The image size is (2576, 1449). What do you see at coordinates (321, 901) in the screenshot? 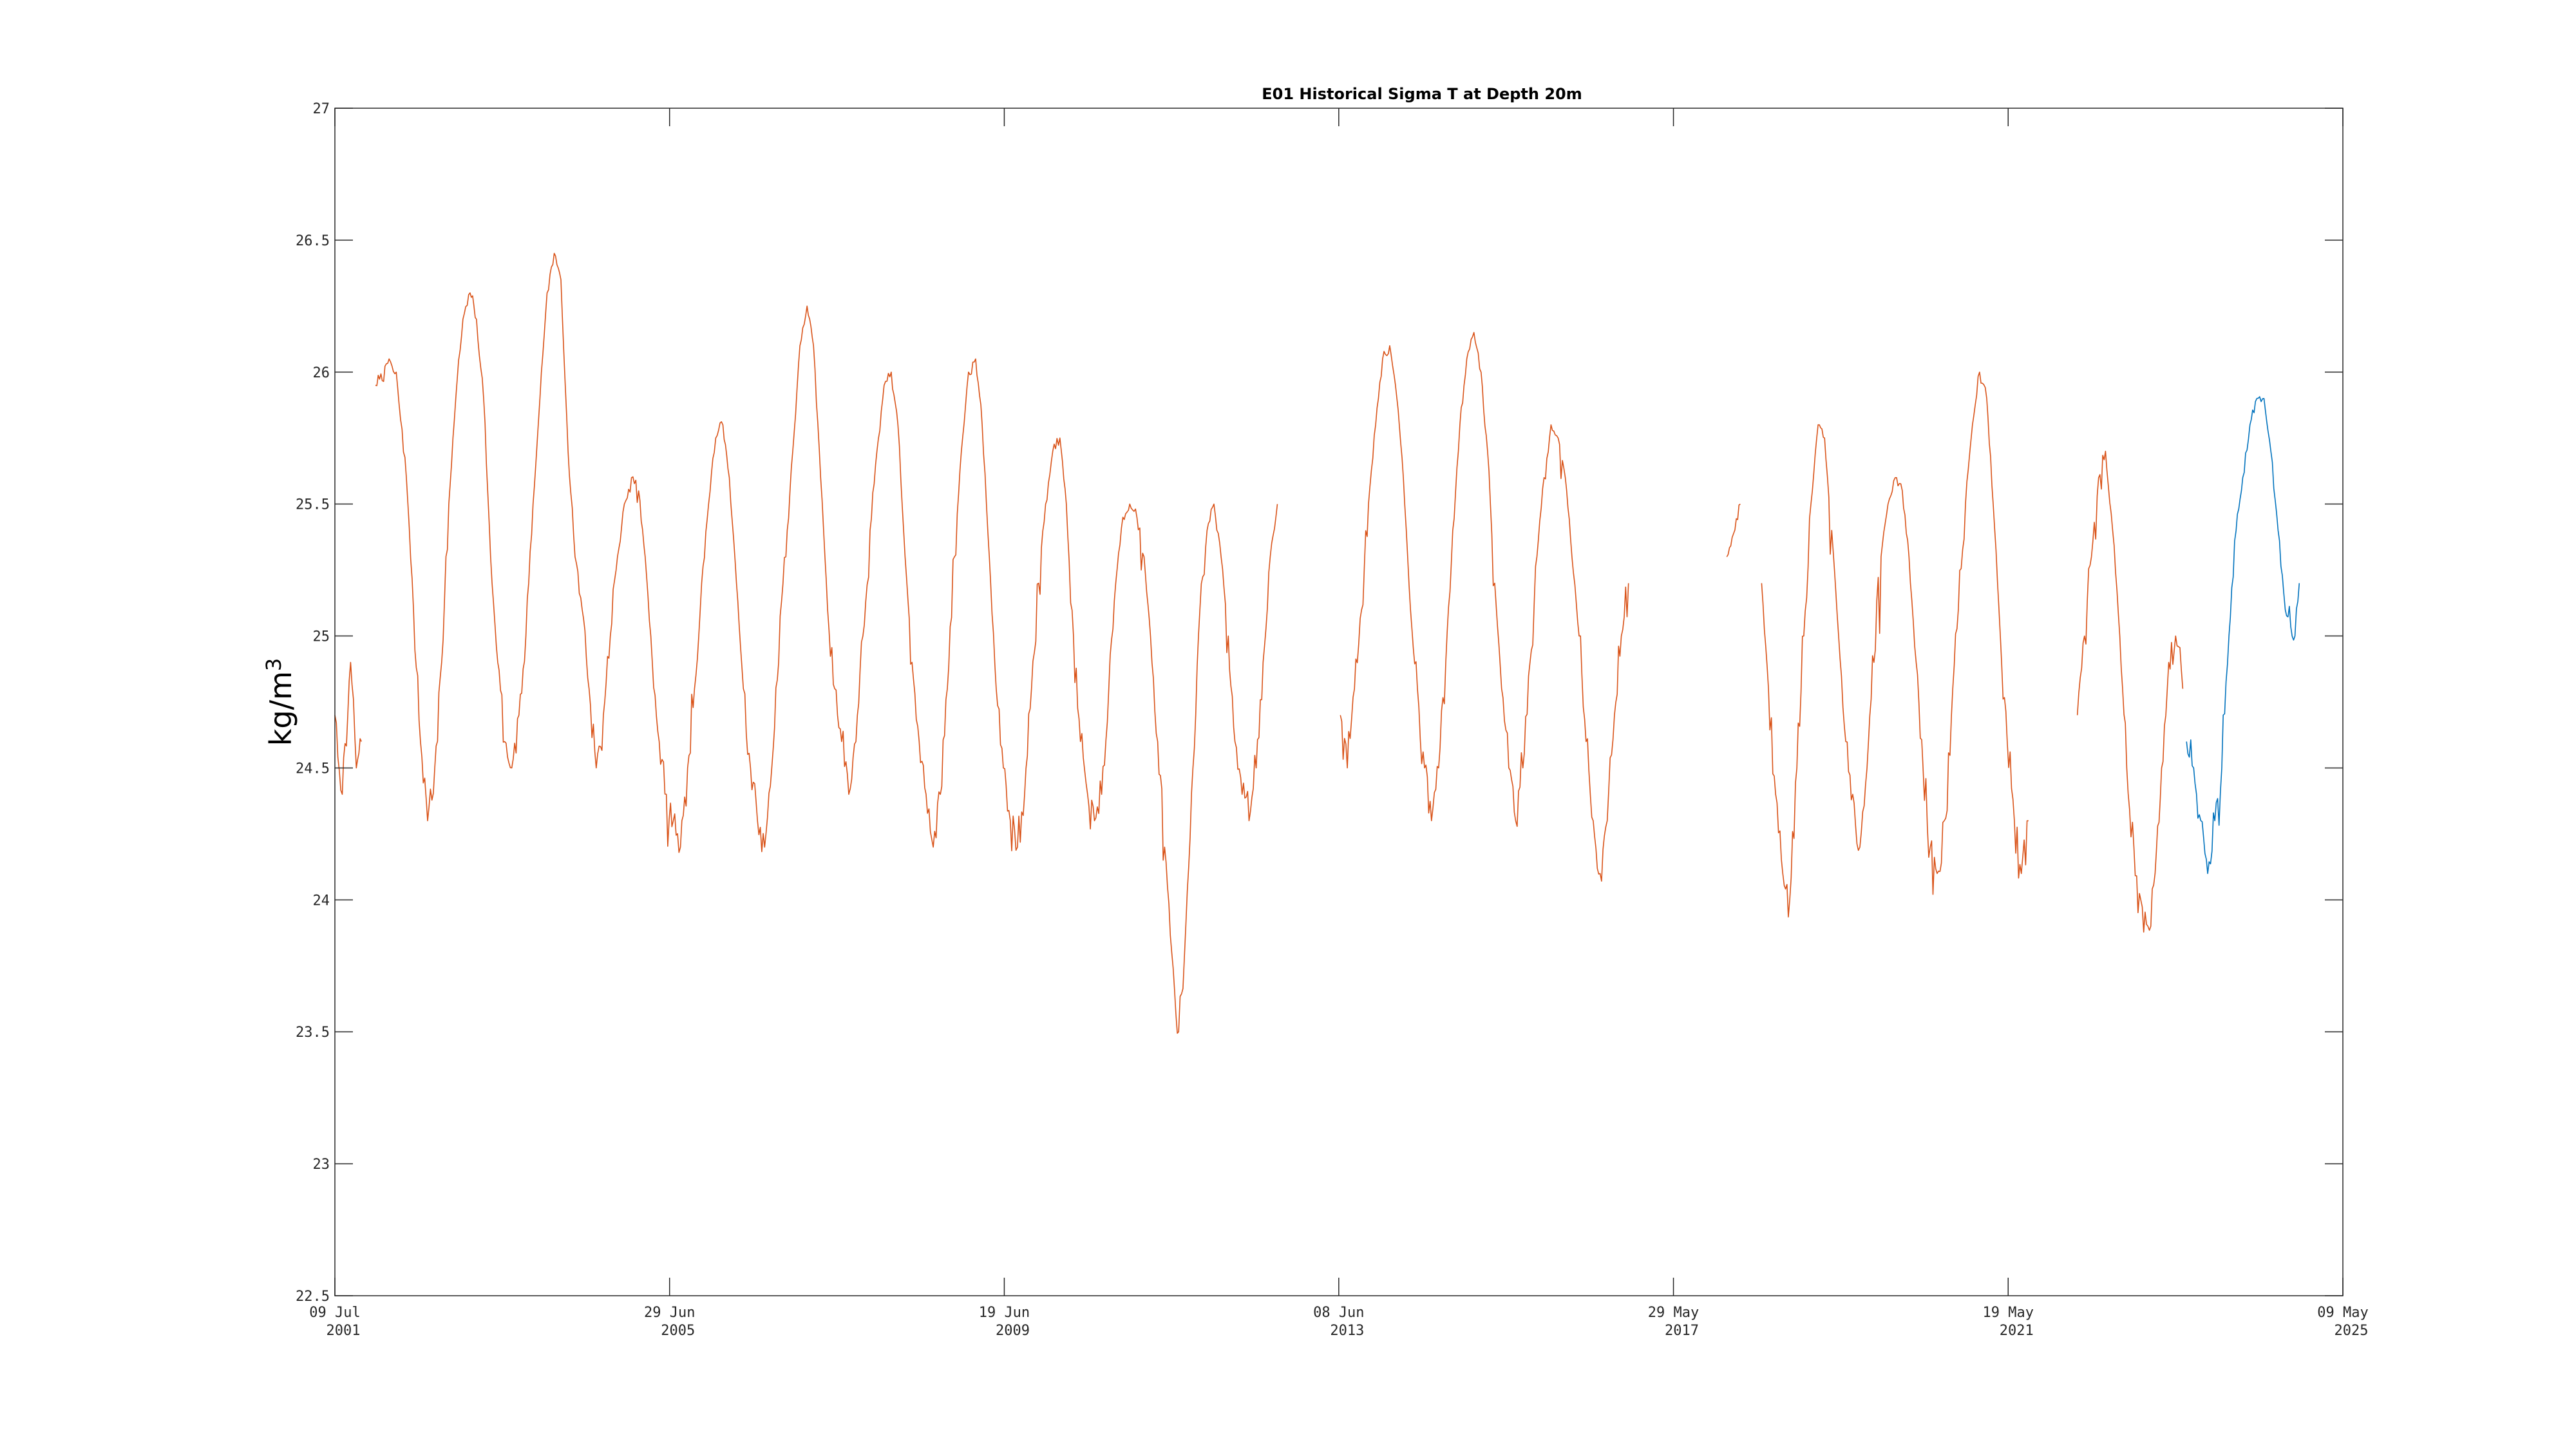
I see `y-tick-label: 24` at bounding box center [321, 901].